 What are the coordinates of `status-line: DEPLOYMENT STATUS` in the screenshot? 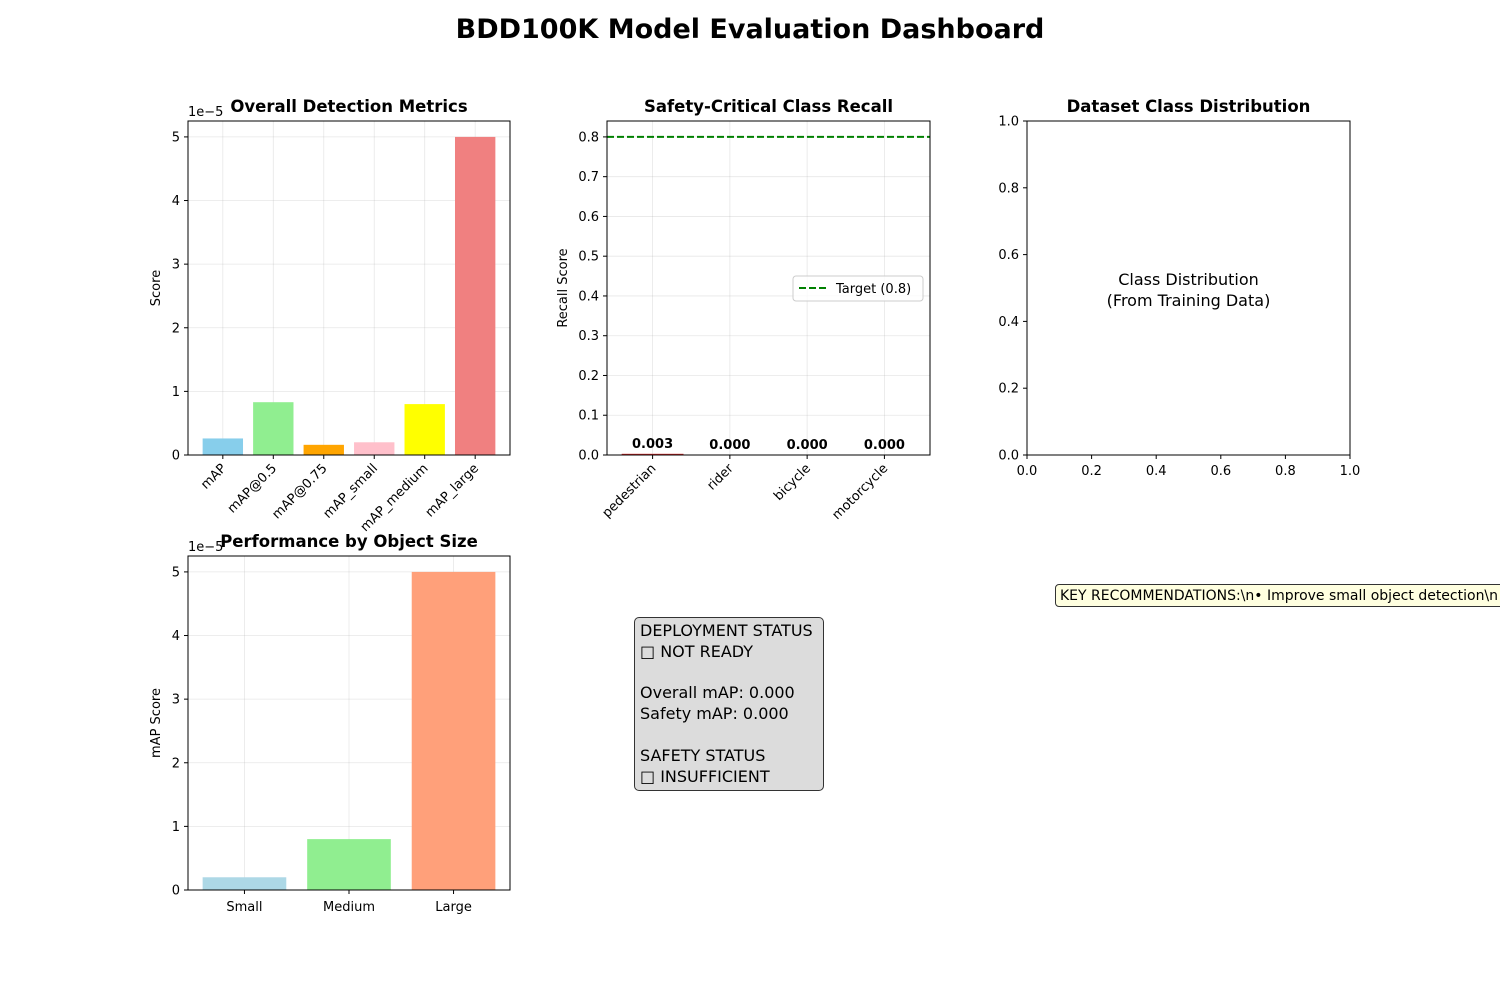 It's located at (726, 630).